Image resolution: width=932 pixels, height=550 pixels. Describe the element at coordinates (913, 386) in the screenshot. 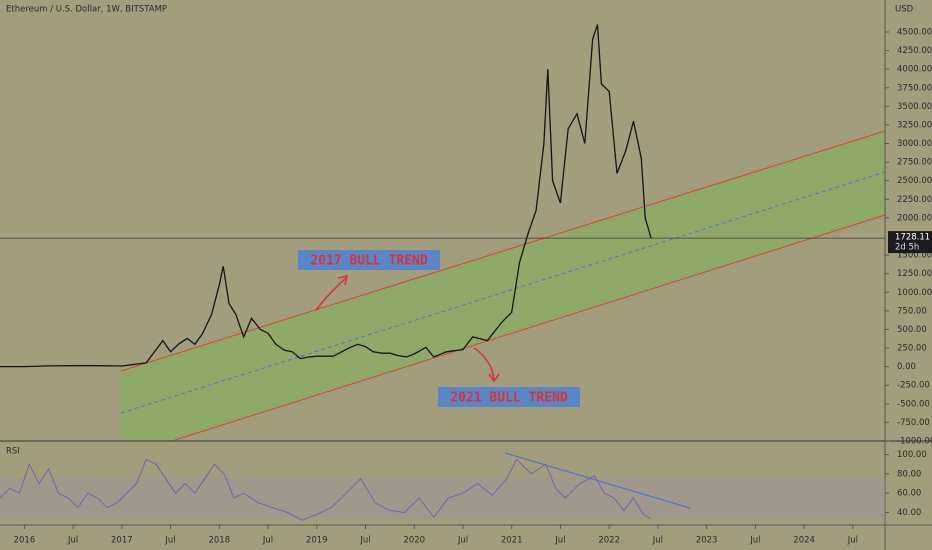

I see `y-tick-label: -250.00` at that location.